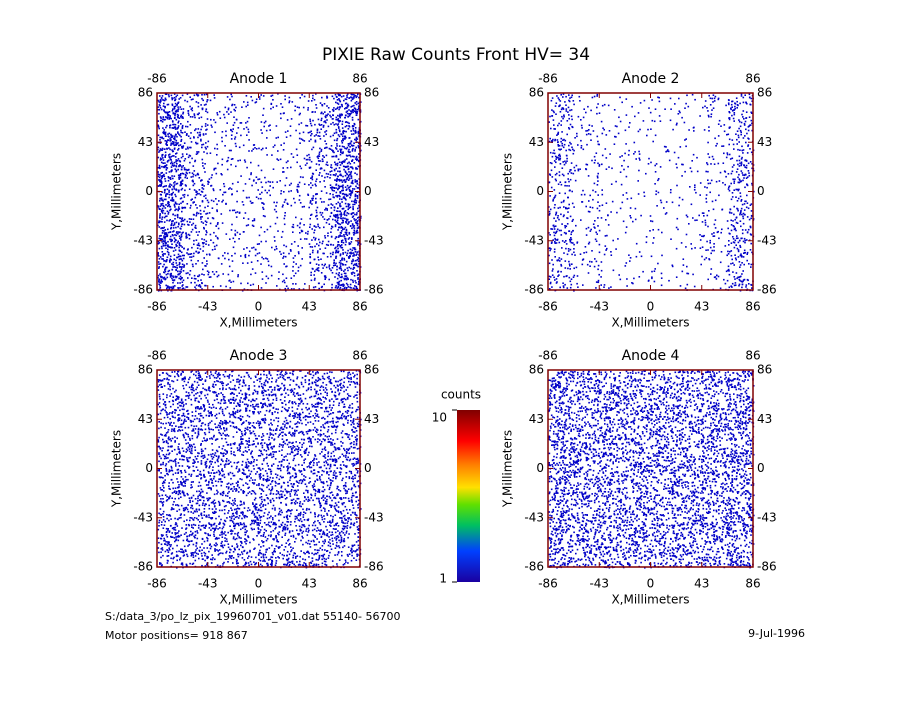  Describe the element at coordinates (208, 307) in the screenshot. I see `x-tick-label: -43` at that location.